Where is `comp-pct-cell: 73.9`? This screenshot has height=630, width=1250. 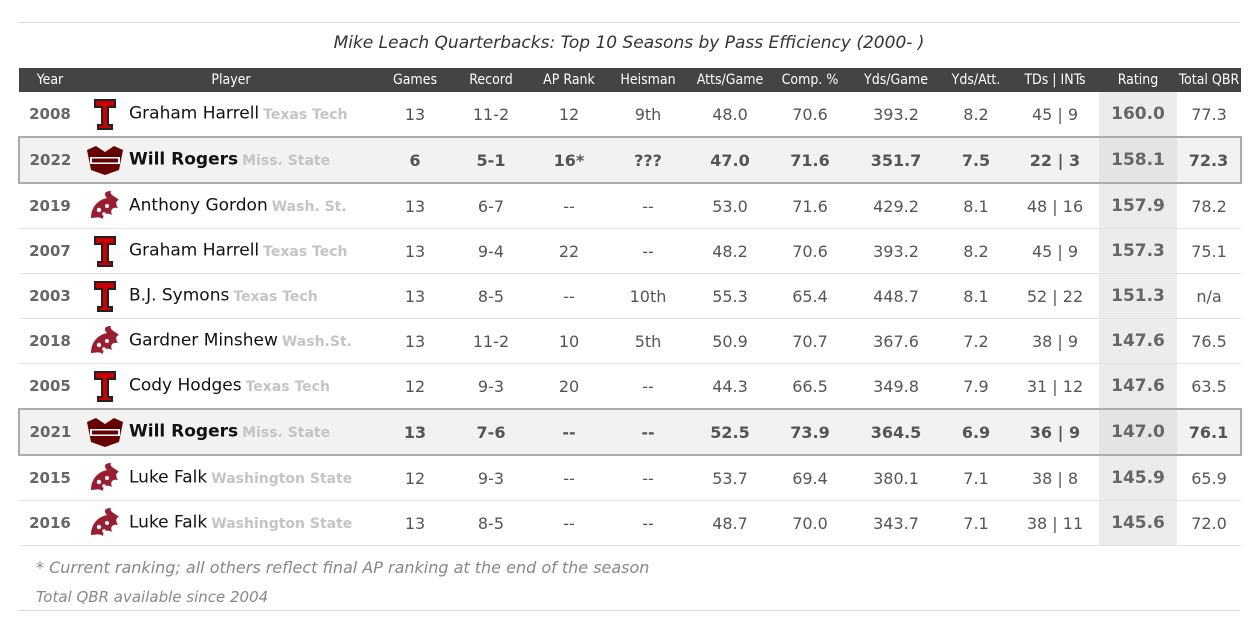 comp-pct-cell: 73.9 is located at coordinates (810, 432).